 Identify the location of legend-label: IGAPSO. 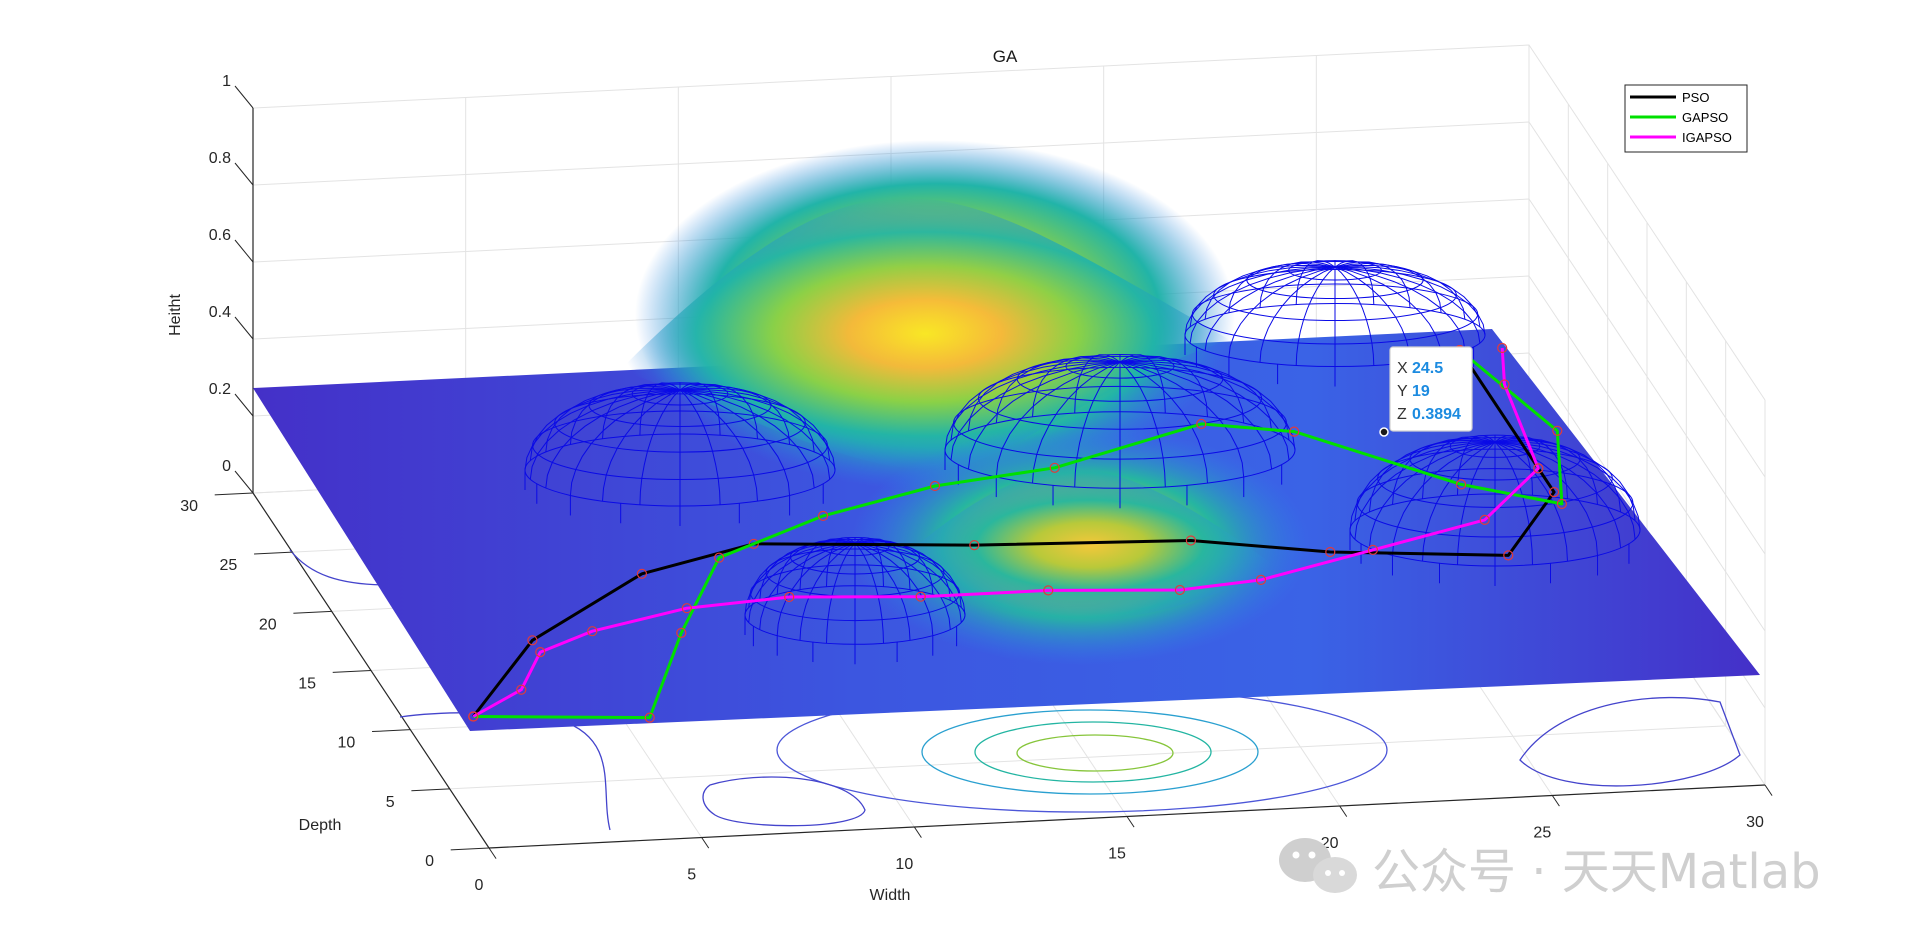
(1707, 137).